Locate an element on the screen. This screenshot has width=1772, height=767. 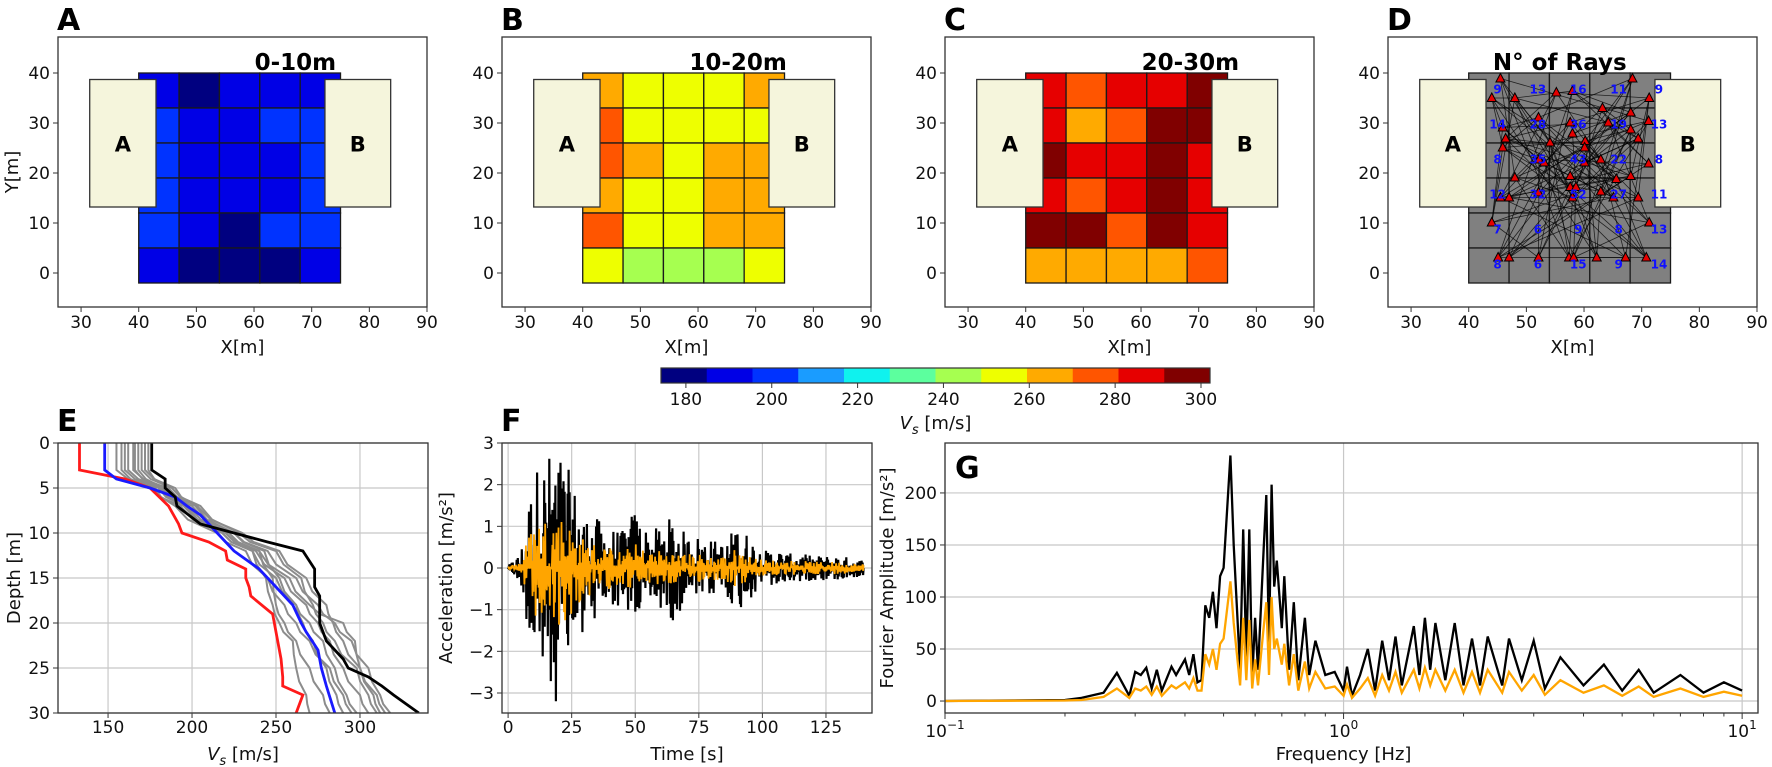
y-axis-label: Depth [m] is located at coordinates (14, 578).